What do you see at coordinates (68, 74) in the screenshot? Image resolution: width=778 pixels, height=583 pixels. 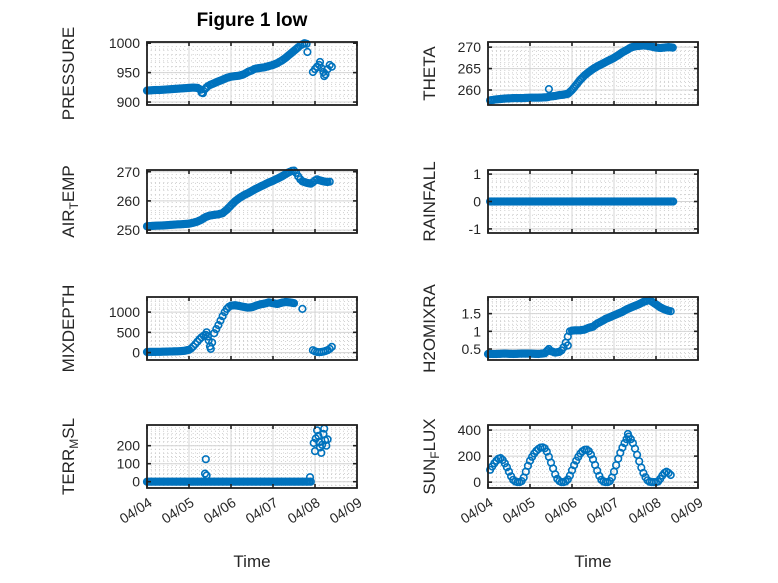 I see `y-axis-label: PRESSURE` at bounding box center [68, 74].